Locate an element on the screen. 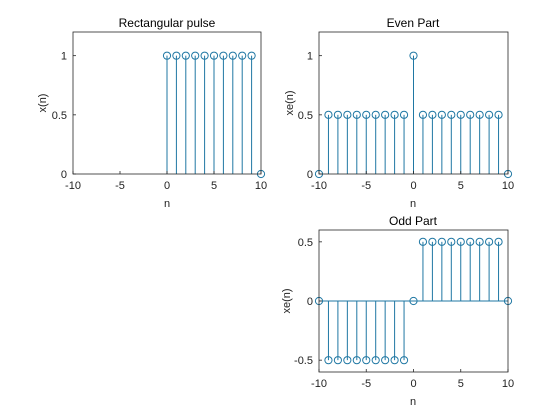 The width and height of the screenshot is (560, 420). subplot-title: Rectangular pulse is located at coordinates (167, 23).